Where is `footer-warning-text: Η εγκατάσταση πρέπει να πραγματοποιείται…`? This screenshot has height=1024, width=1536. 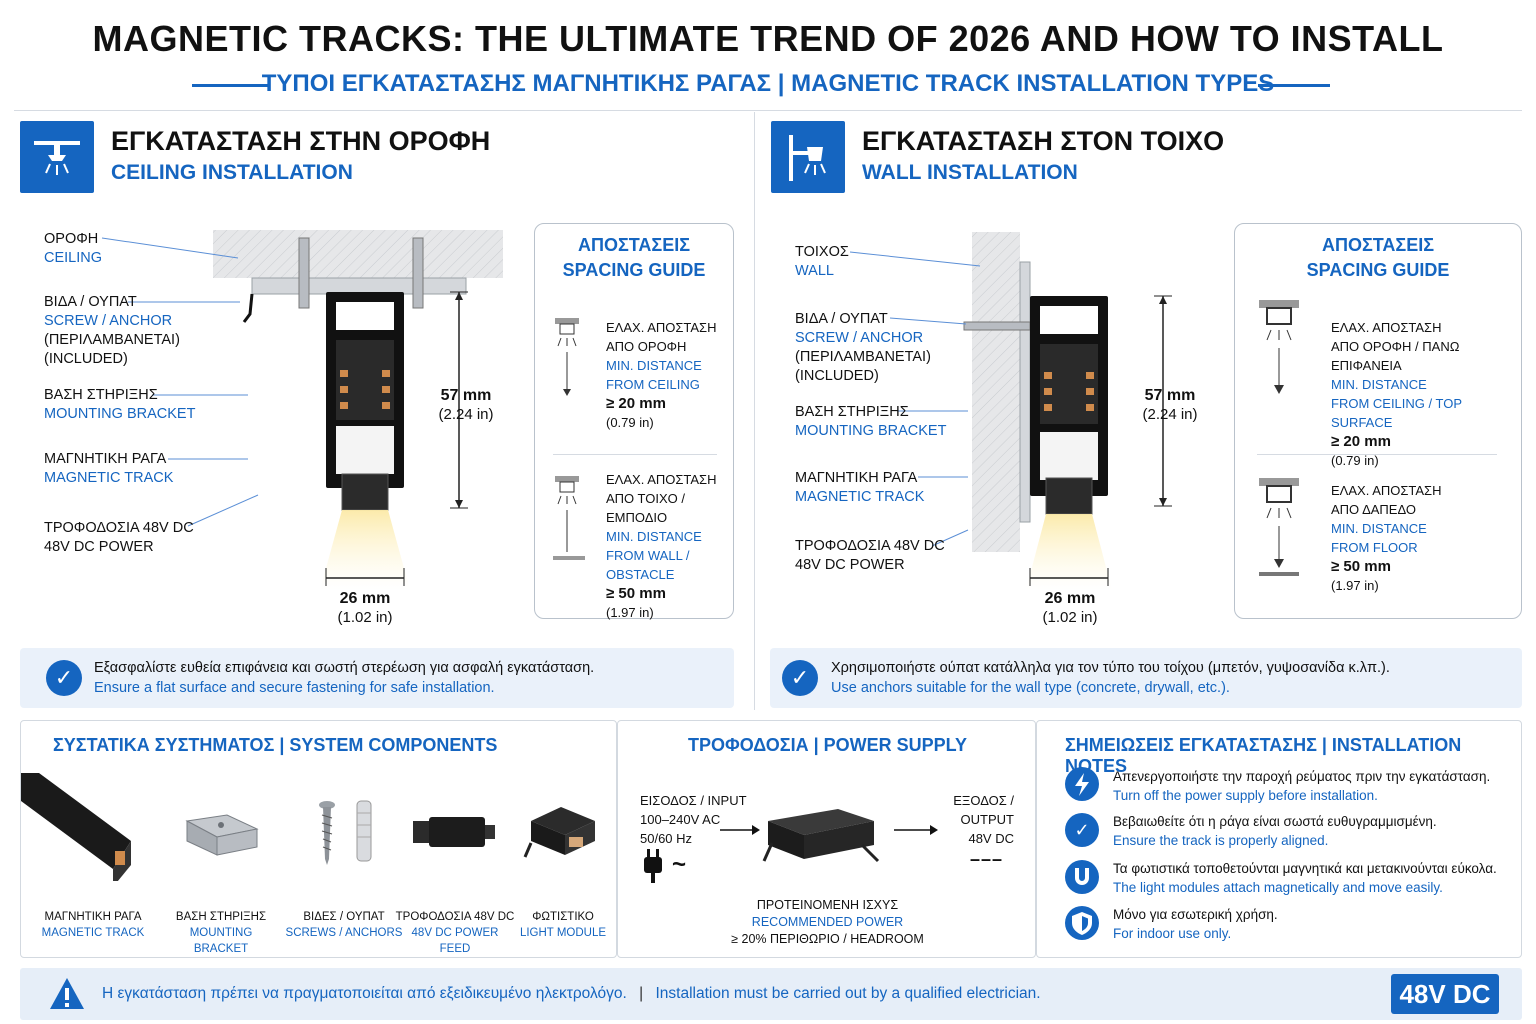 footer-warning-text: Η εγκατάσταση πρέπει να πραγματοποιείται… is located at coordinates (571, 993).